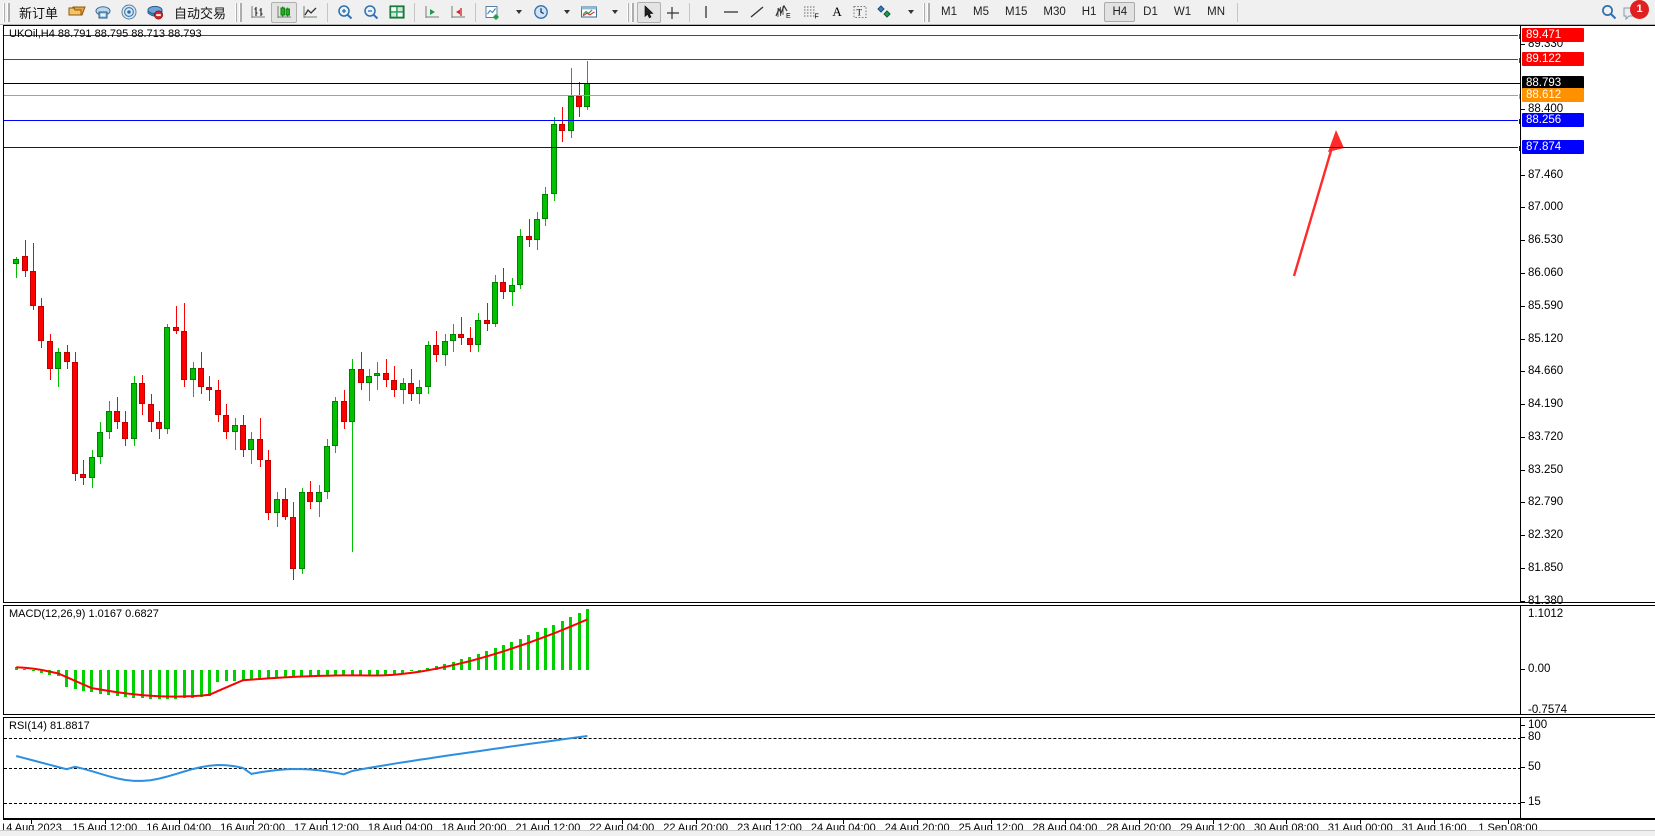 The height and width of the screenshot is (836, 1655). What do you see at coordinates (1519, 122) in the screenshot?
I see `stop-loss-upper-handle` at bounding box center [1519, 122].